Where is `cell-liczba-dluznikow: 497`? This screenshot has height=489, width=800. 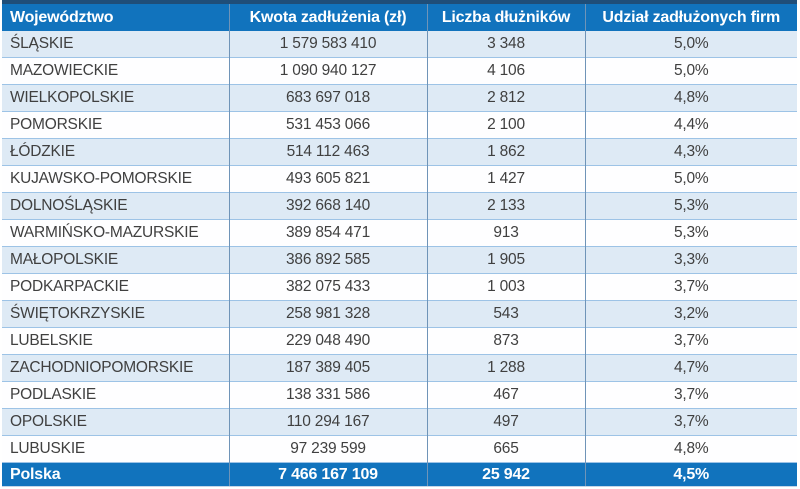 cell-liczba-dluznikow: 497 is located at coordinates (505, 422).